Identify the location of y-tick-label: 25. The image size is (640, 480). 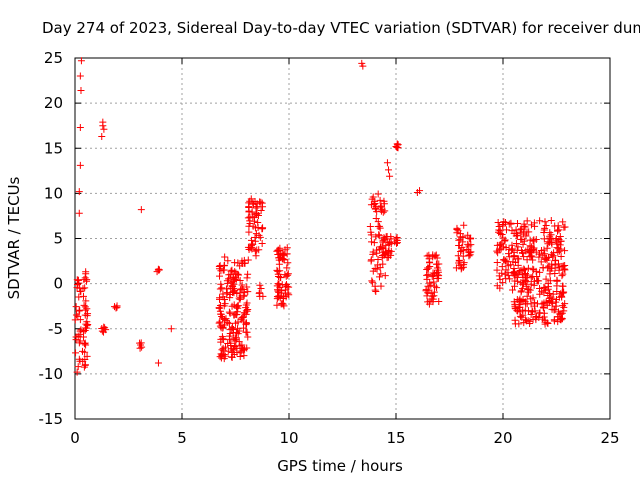
(53, 58).